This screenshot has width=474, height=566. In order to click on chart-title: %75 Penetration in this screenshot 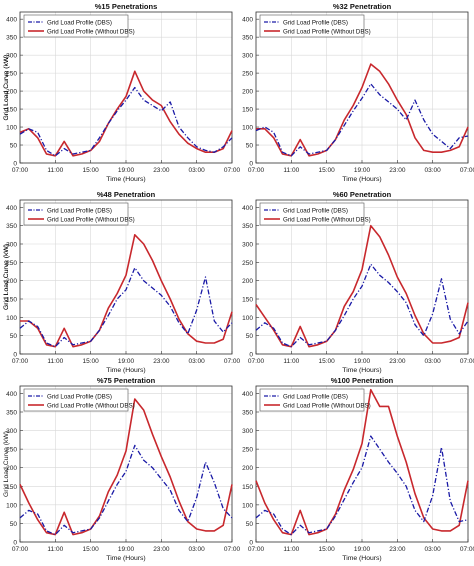, I will do `click(126, 380)`.